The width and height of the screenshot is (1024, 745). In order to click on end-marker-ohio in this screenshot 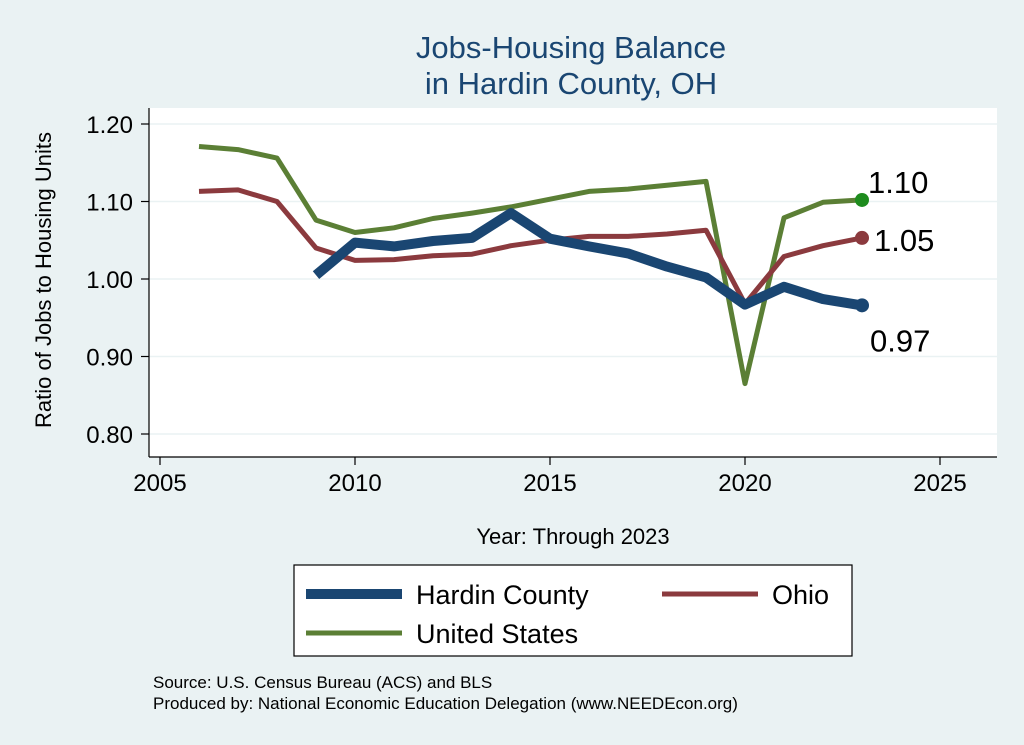, I will do `click(862, 237)`.